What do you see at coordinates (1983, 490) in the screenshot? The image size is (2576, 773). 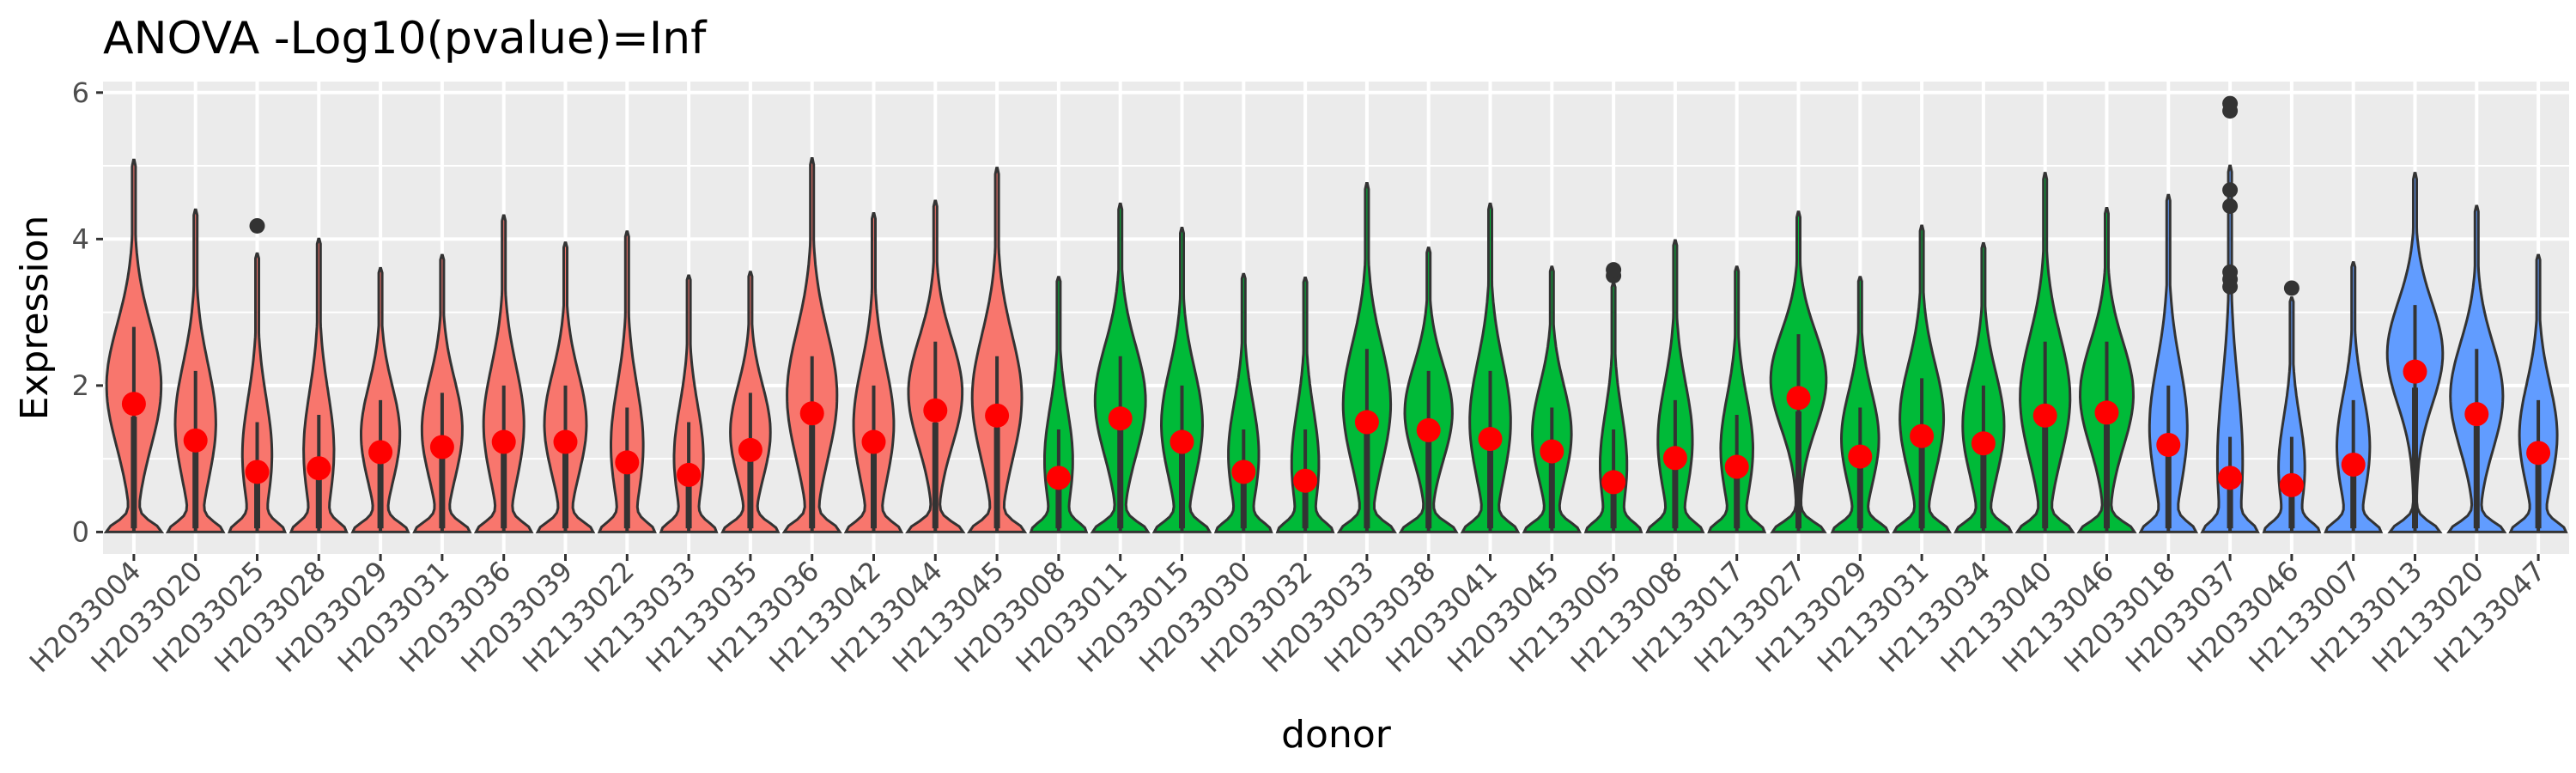 I see `box-body-H2133034` at bounding box center [1983, 490].